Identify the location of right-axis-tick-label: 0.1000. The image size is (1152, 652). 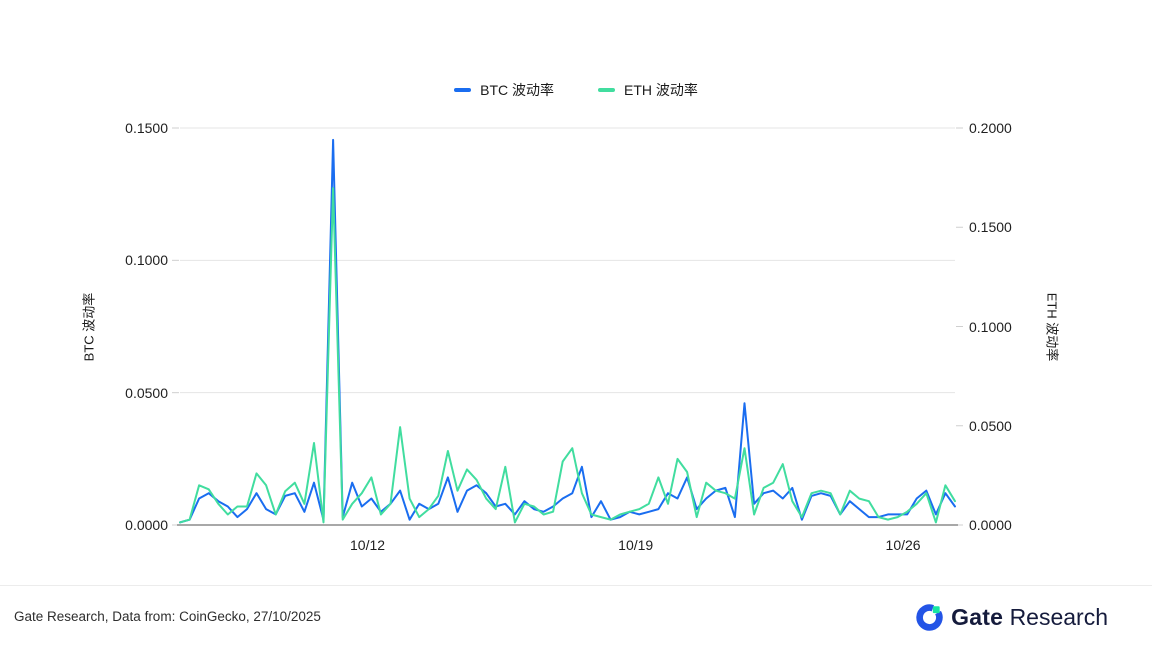
(990, 326).